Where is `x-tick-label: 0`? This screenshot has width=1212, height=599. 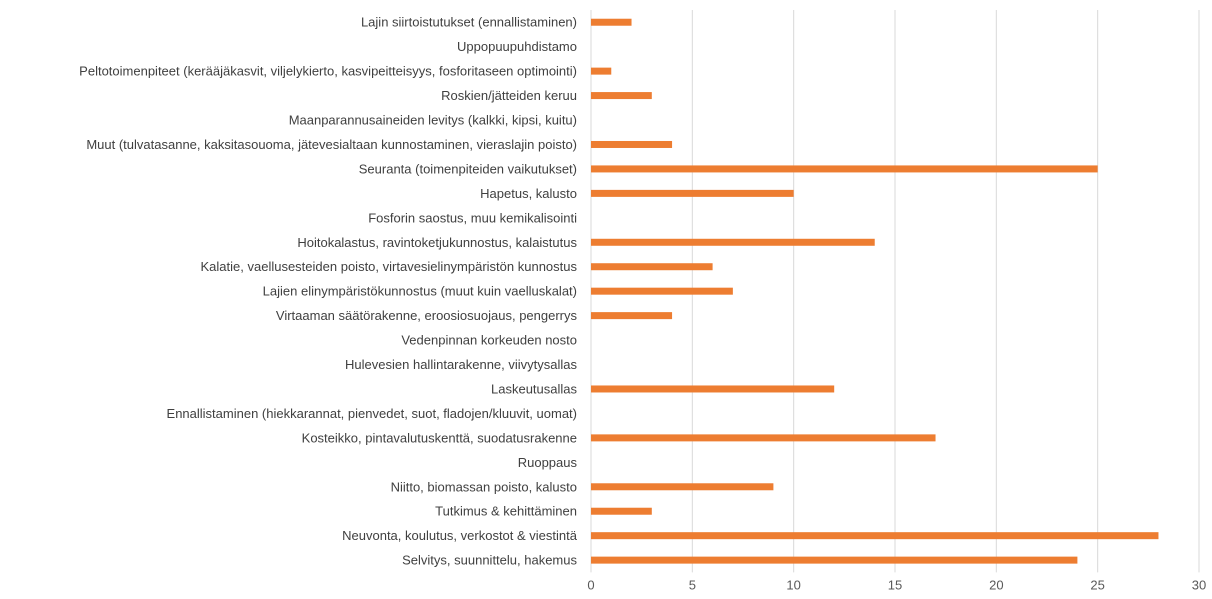
x-tick-label: 0 is located at coordinates (590, 584).